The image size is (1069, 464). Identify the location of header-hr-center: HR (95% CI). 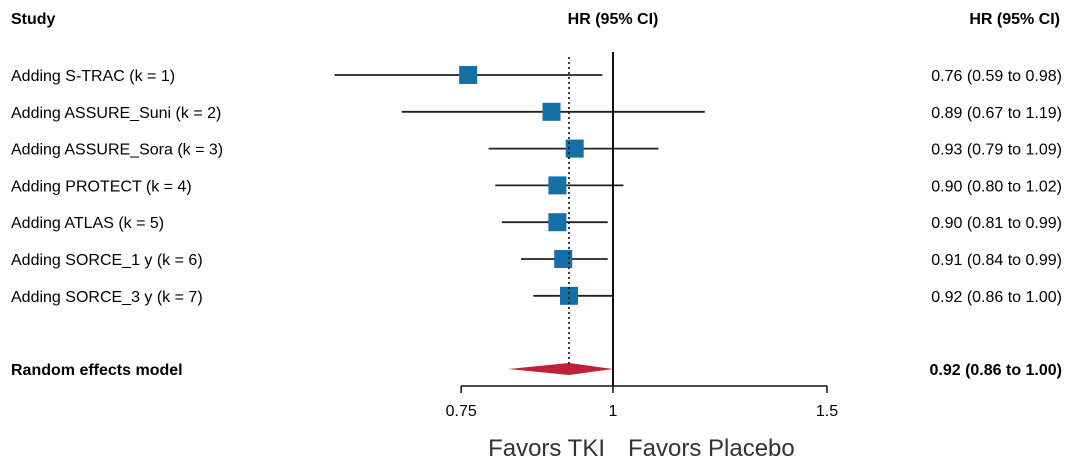
(613, 19).